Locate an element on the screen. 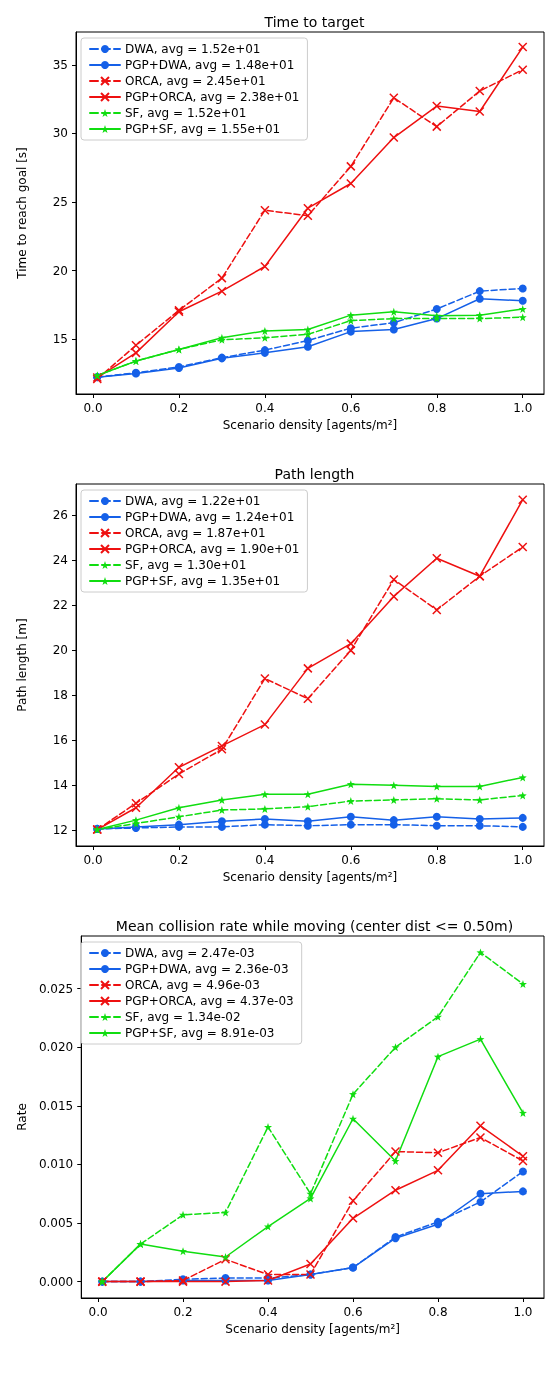 Image resolution: width=556 pixels, height=1374 pixels. legend-label: SF, avg = 1.30e+01 is located at coordinates (186, 565).